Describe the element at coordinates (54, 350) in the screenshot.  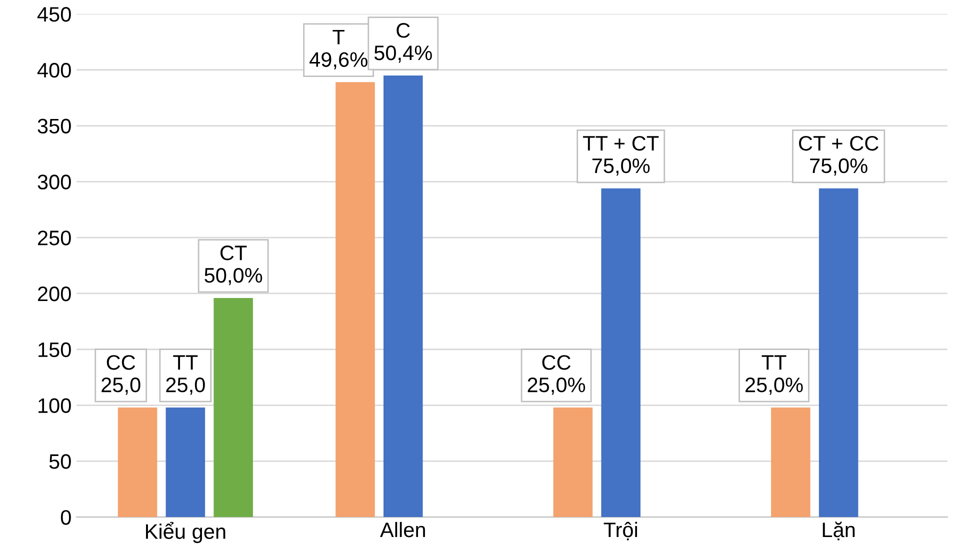
I see `y-tick-label: 150` at that location.